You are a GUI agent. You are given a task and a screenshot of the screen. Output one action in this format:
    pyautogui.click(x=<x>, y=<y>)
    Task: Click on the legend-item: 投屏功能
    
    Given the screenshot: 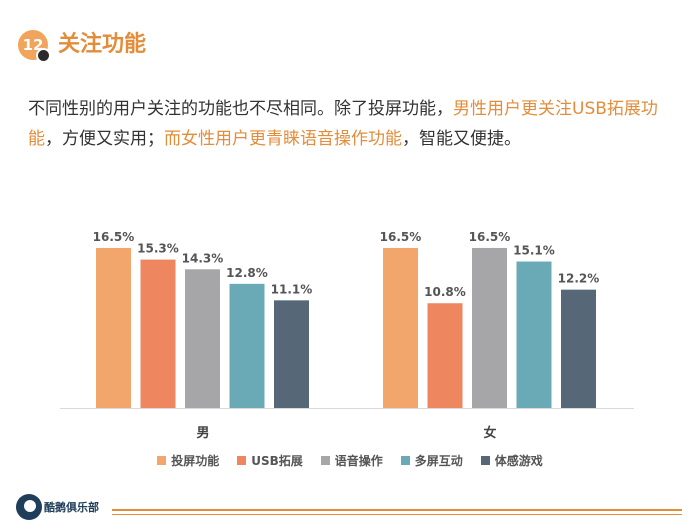 What is the action you would take?
    pyautogui.click(x=188, y=460)
    